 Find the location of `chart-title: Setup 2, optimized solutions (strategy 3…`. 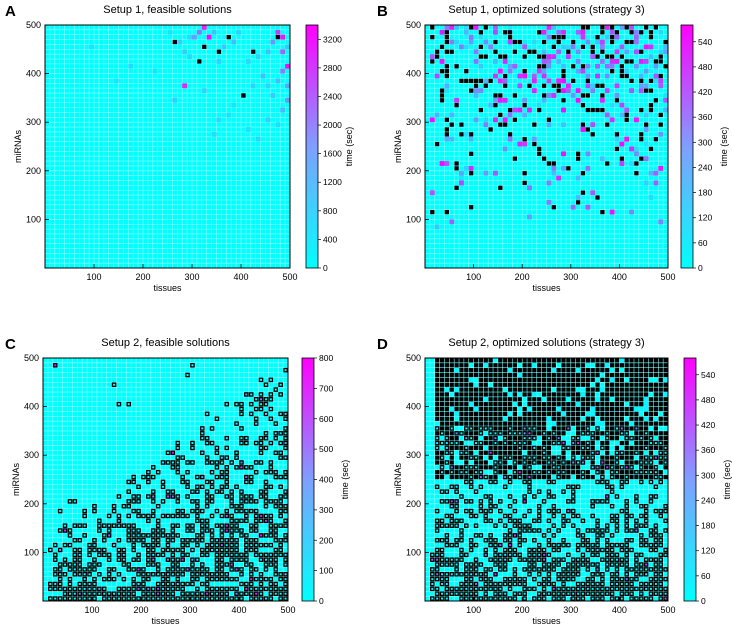

chart-title: Setup 2, optimized solutions (strategy 3… is located at coordinates (546, 343).